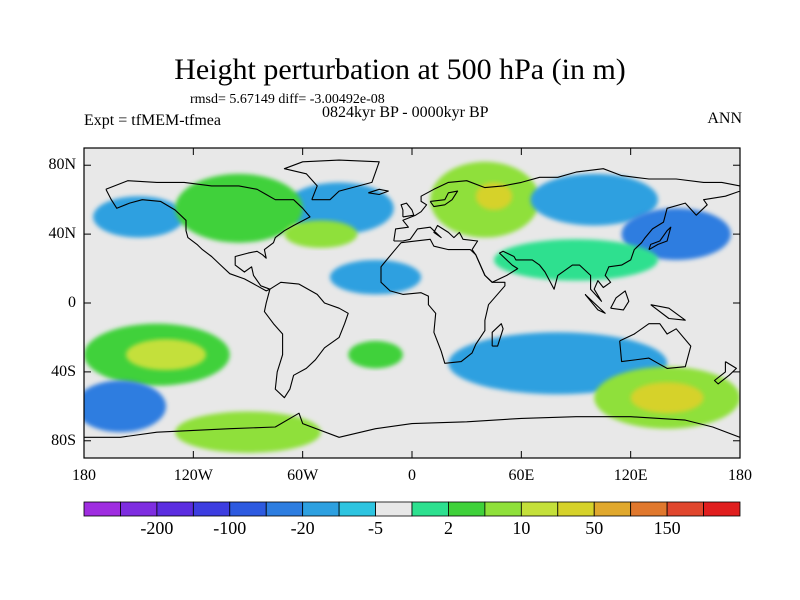  What do you see at coordinates (400, 69) in the screenshot?
I see `plot-title: Height perturbation at 500 hPa (in m)` at bounding box center [400, 69].